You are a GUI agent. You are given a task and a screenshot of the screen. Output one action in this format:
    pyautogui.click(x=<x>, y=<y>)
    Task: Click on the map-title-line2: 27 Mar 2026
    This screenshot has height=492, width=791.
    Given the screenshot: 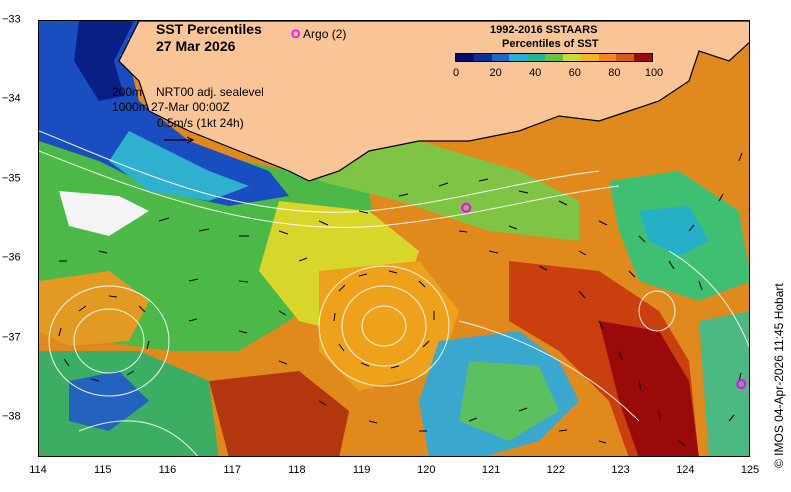 What is the action you would take?
    pyautogui.click(x=196, y=46)
    